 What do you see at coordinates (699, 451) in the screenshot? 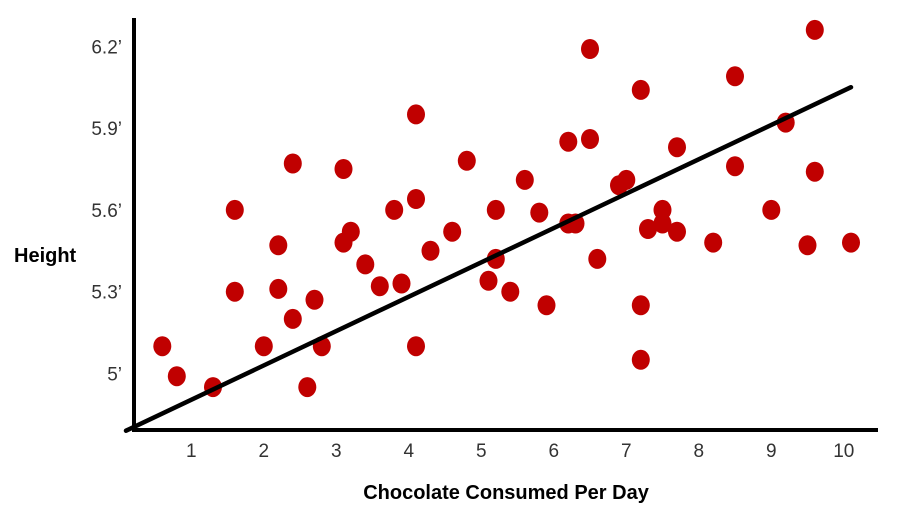
I see `x-tick-label: 8` at bounding box center [699, 451].